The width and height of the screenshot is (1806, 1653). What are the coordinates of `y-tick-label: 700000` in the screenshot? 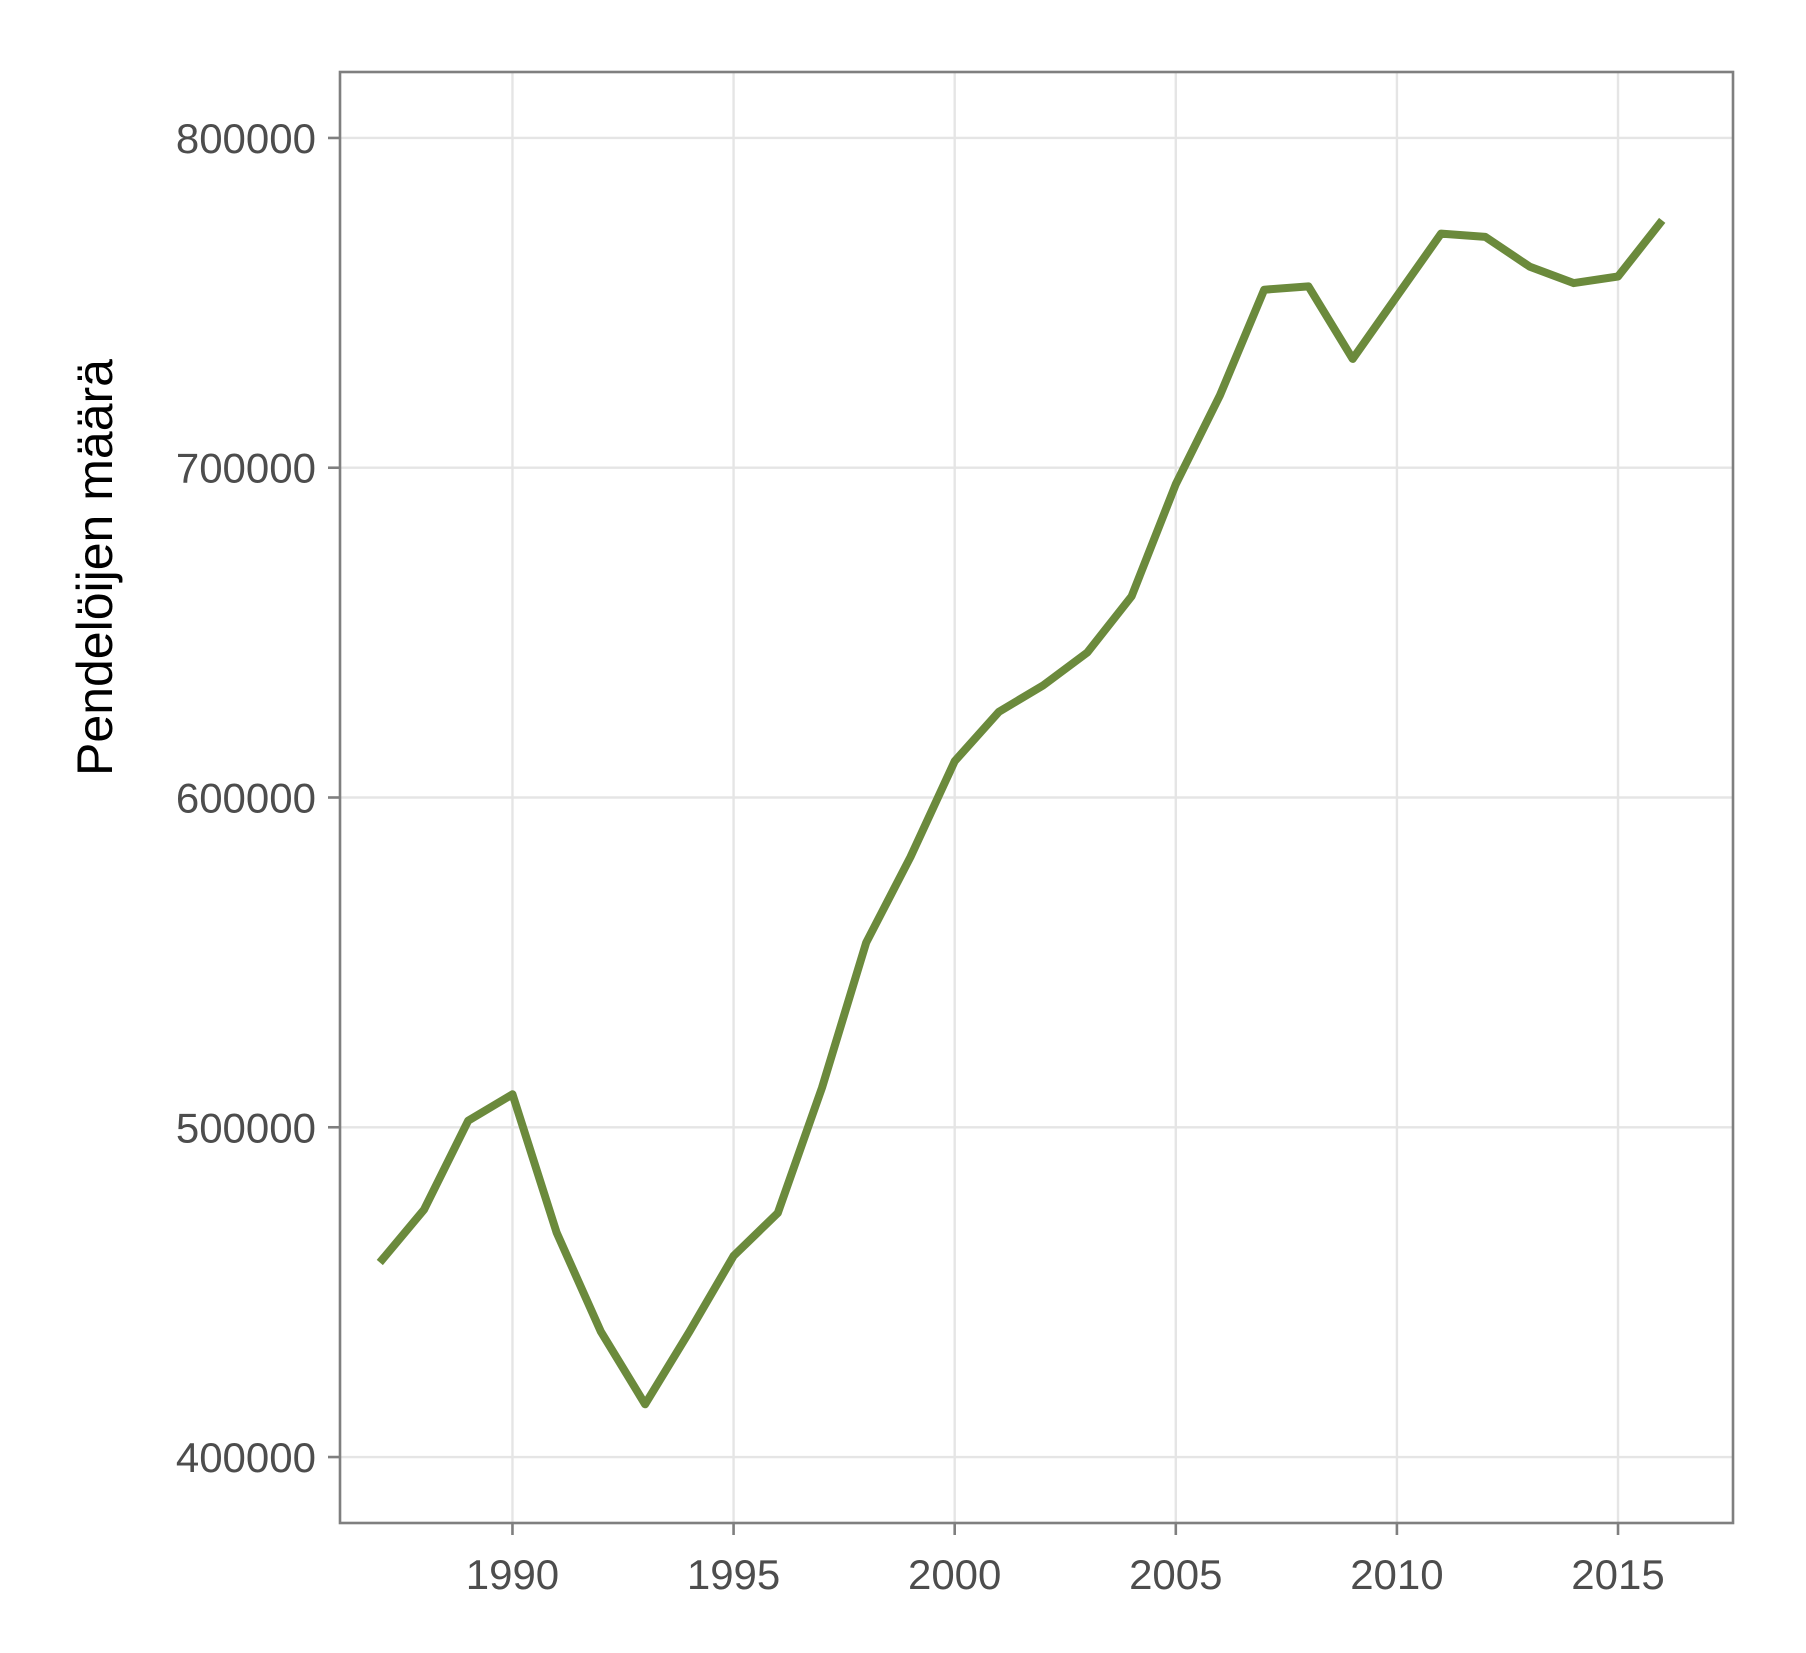 It's located at (246, 468).